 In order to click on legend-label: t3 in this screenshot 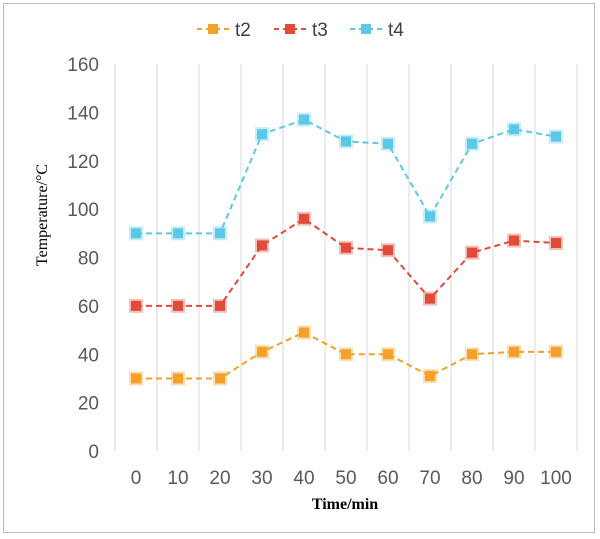, I will do `click(320, 30)`.